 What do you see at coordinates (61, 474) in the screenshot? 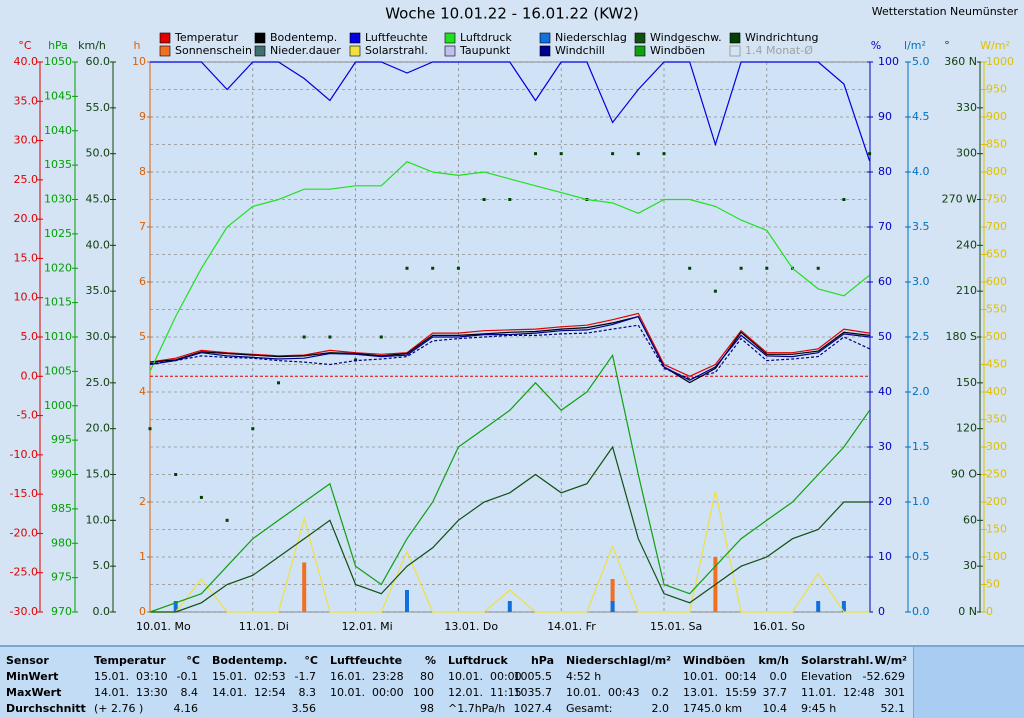
I see `y-tick-label: 990` at bounding box center [61, 474].